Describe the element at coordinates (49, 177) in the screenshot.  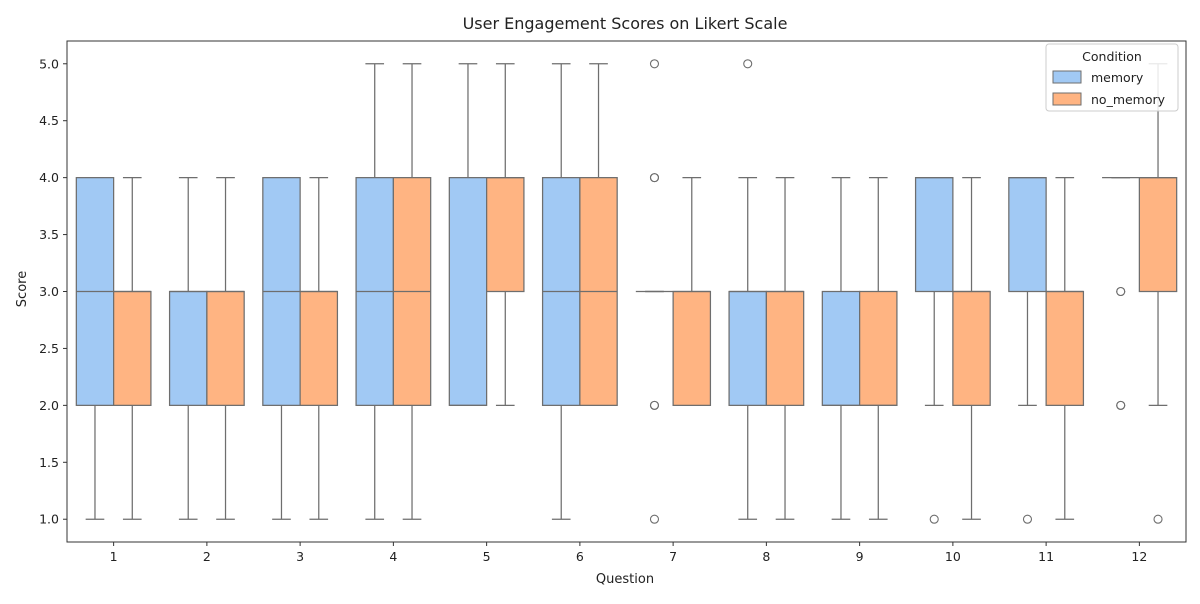
I see `y-tick-label: 4.0` at that location.